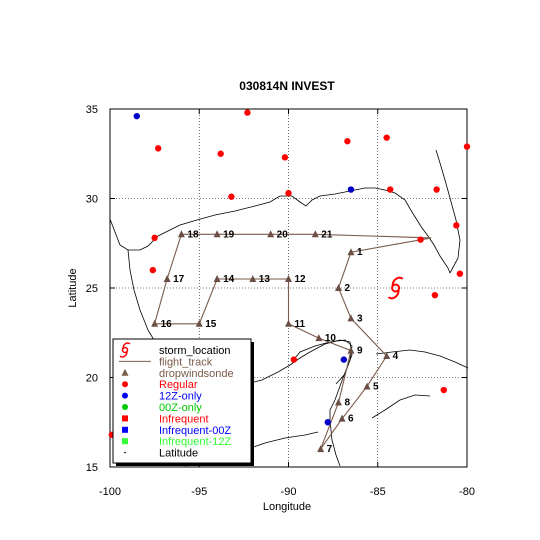 The image size is (540, 540). Describe the element at coordinates (395, 288) in the screenshot. I see `storm-location-marker` at that location.